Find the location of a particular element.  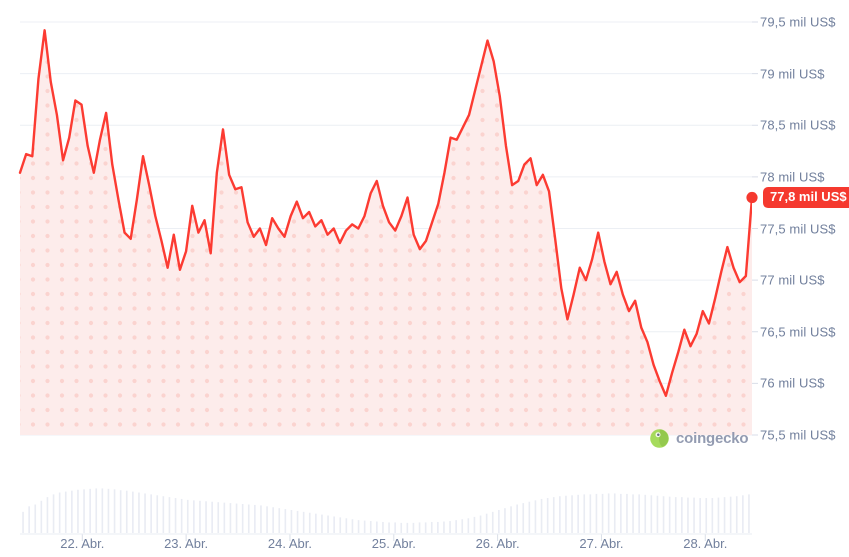

current-price-badge: 77,8 mil US$ is located at coordinates (806, 197).